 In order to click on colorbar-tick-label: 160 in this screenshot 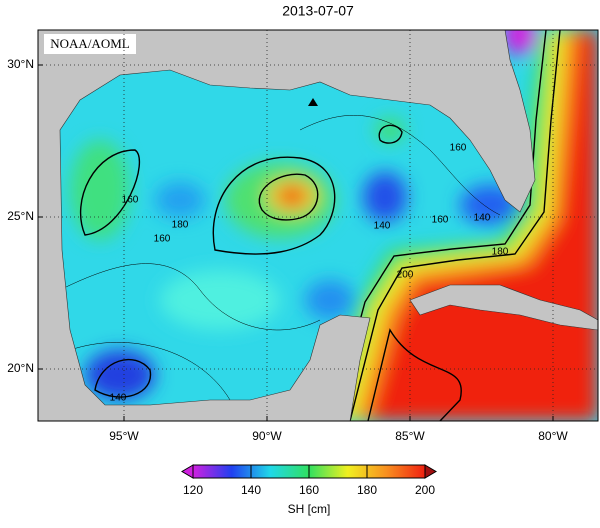, I will do `click(309, 490)`.